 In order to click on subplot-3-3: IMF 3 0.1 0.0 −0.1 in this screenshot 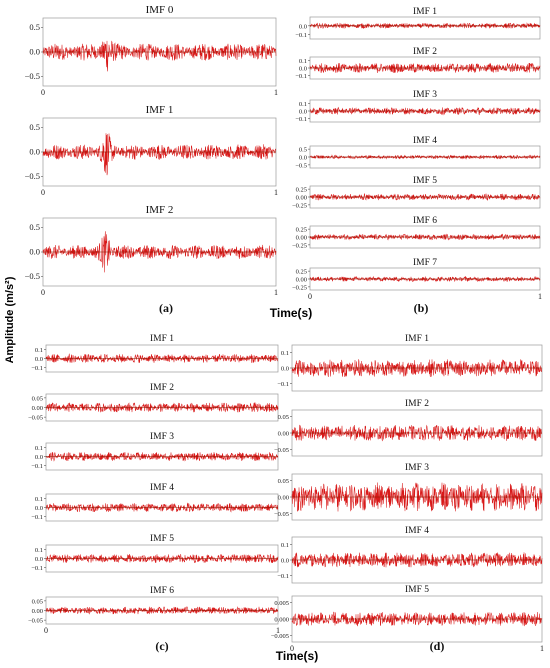, I will do `click(155, 451)`.